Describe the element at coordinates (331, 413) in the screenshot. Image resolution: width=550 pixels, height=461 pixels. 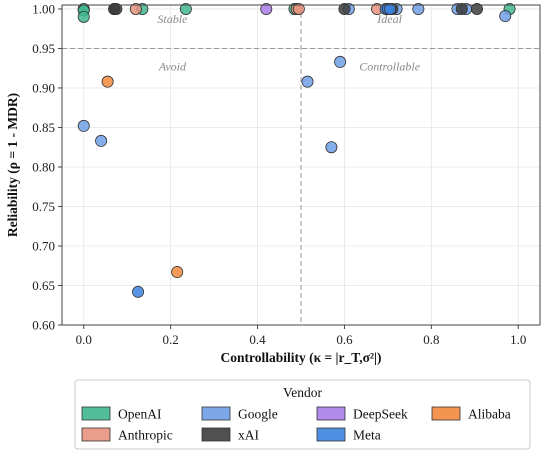
I see `legend-swatch-deepseek` at that location.